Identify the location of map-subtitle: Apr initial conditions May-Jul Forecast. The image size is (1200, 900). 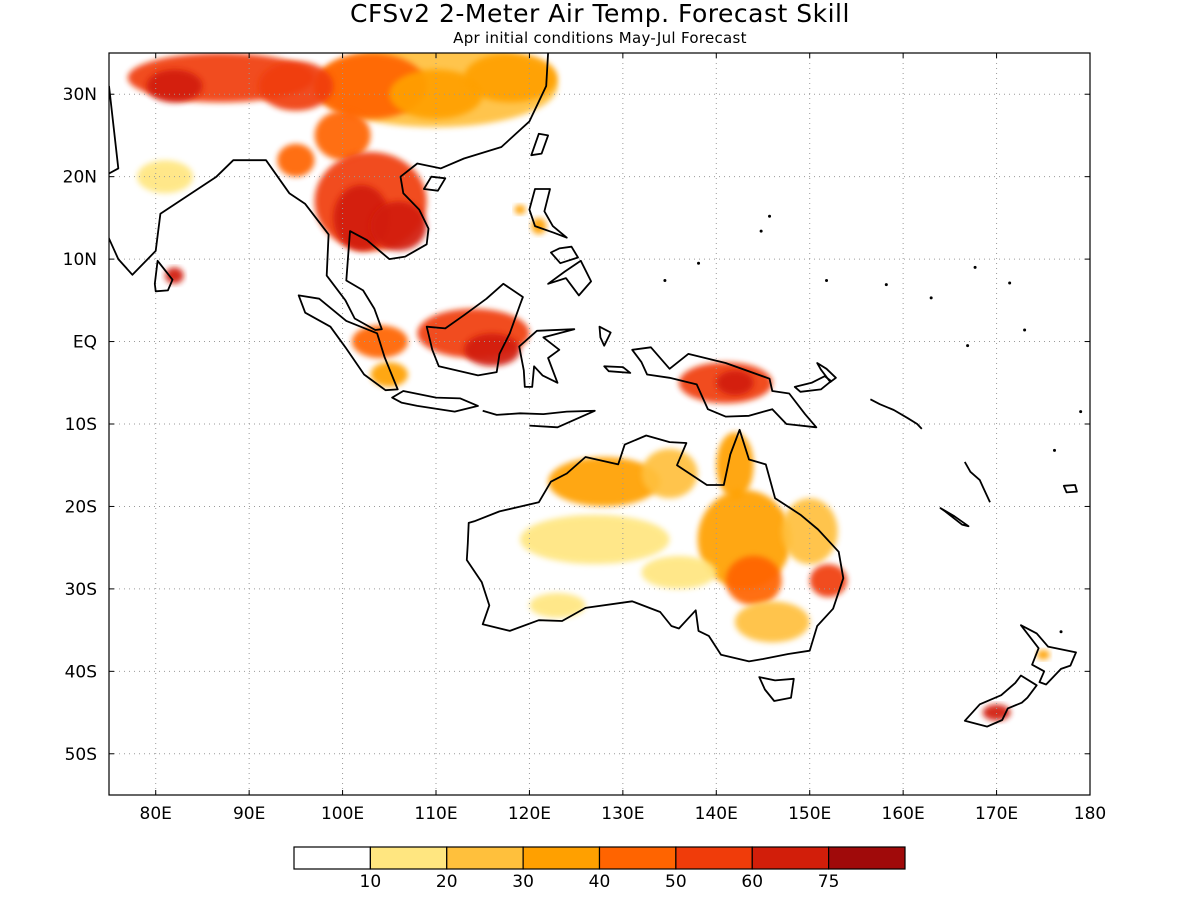
(600, 38).